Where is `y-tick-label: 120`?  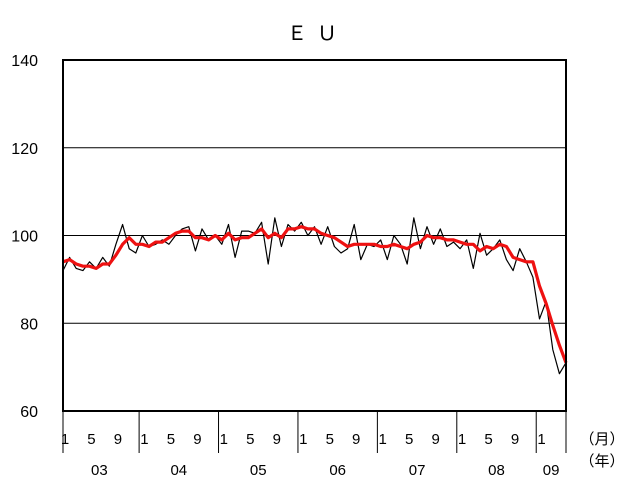 y-tick-label: 120 is located at coordinates (24, 149).